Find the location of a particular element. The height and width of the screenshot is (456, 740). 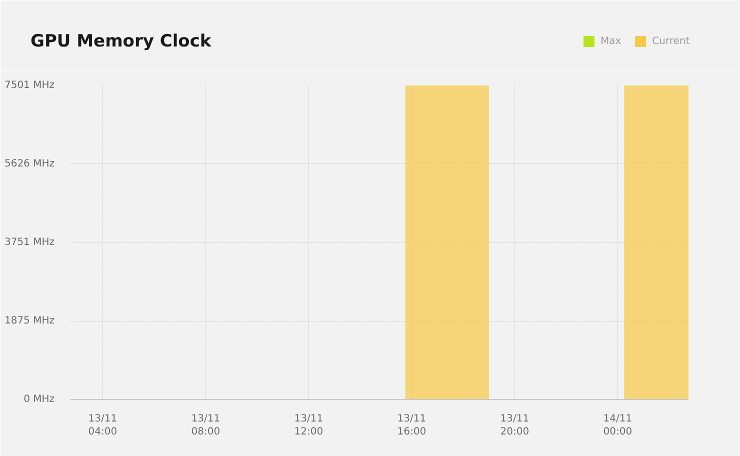

legend-label: Max is located at coordinates (611, 41).